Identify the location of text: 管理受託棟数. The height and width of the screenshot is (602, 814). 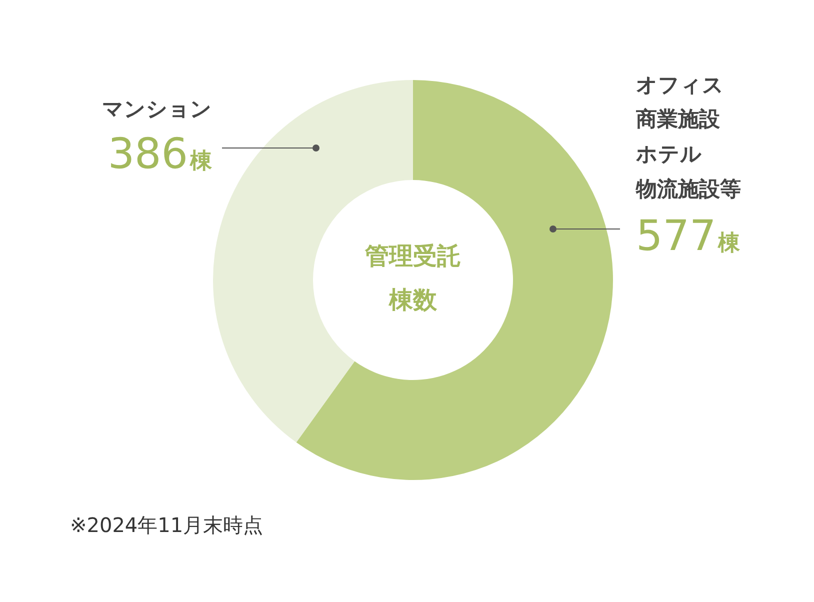
(412, 278).